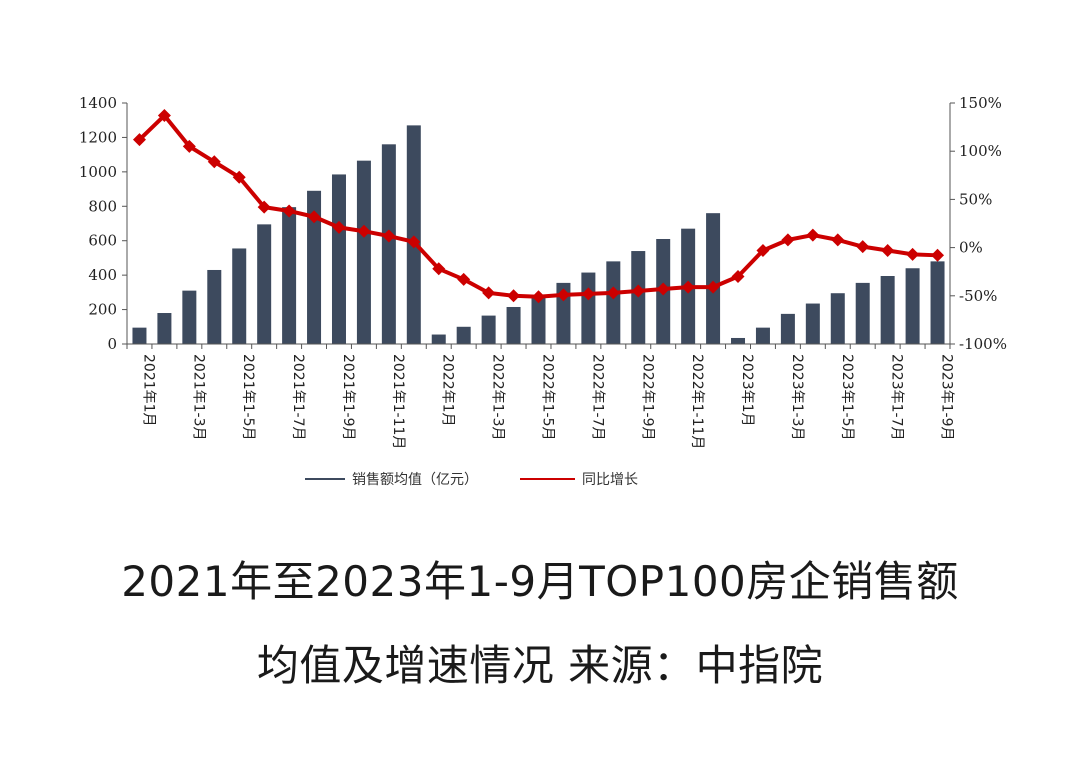 Image resolution: width=1080 pixels, height=761 pixels. What do you see at coordinates (975, 199) in the screenshot?
I see `y-right-tick-label: 50%` at bounding box center [975, 199].